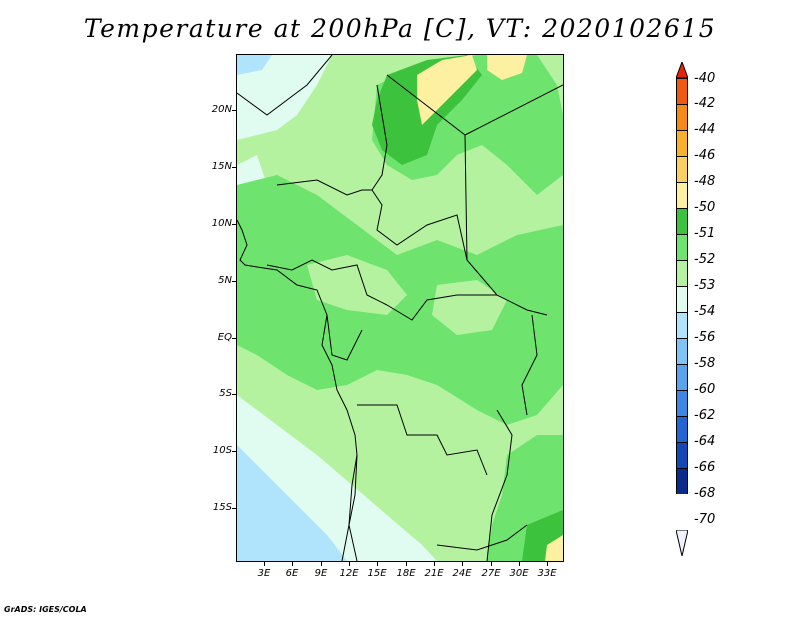 Image resolution: width=800 pixels, height=618 pixels. What do you see at coordinates (682, 543) in the screenshot?
I see `legend-bottom-cap` at bounding box center [682, 543].